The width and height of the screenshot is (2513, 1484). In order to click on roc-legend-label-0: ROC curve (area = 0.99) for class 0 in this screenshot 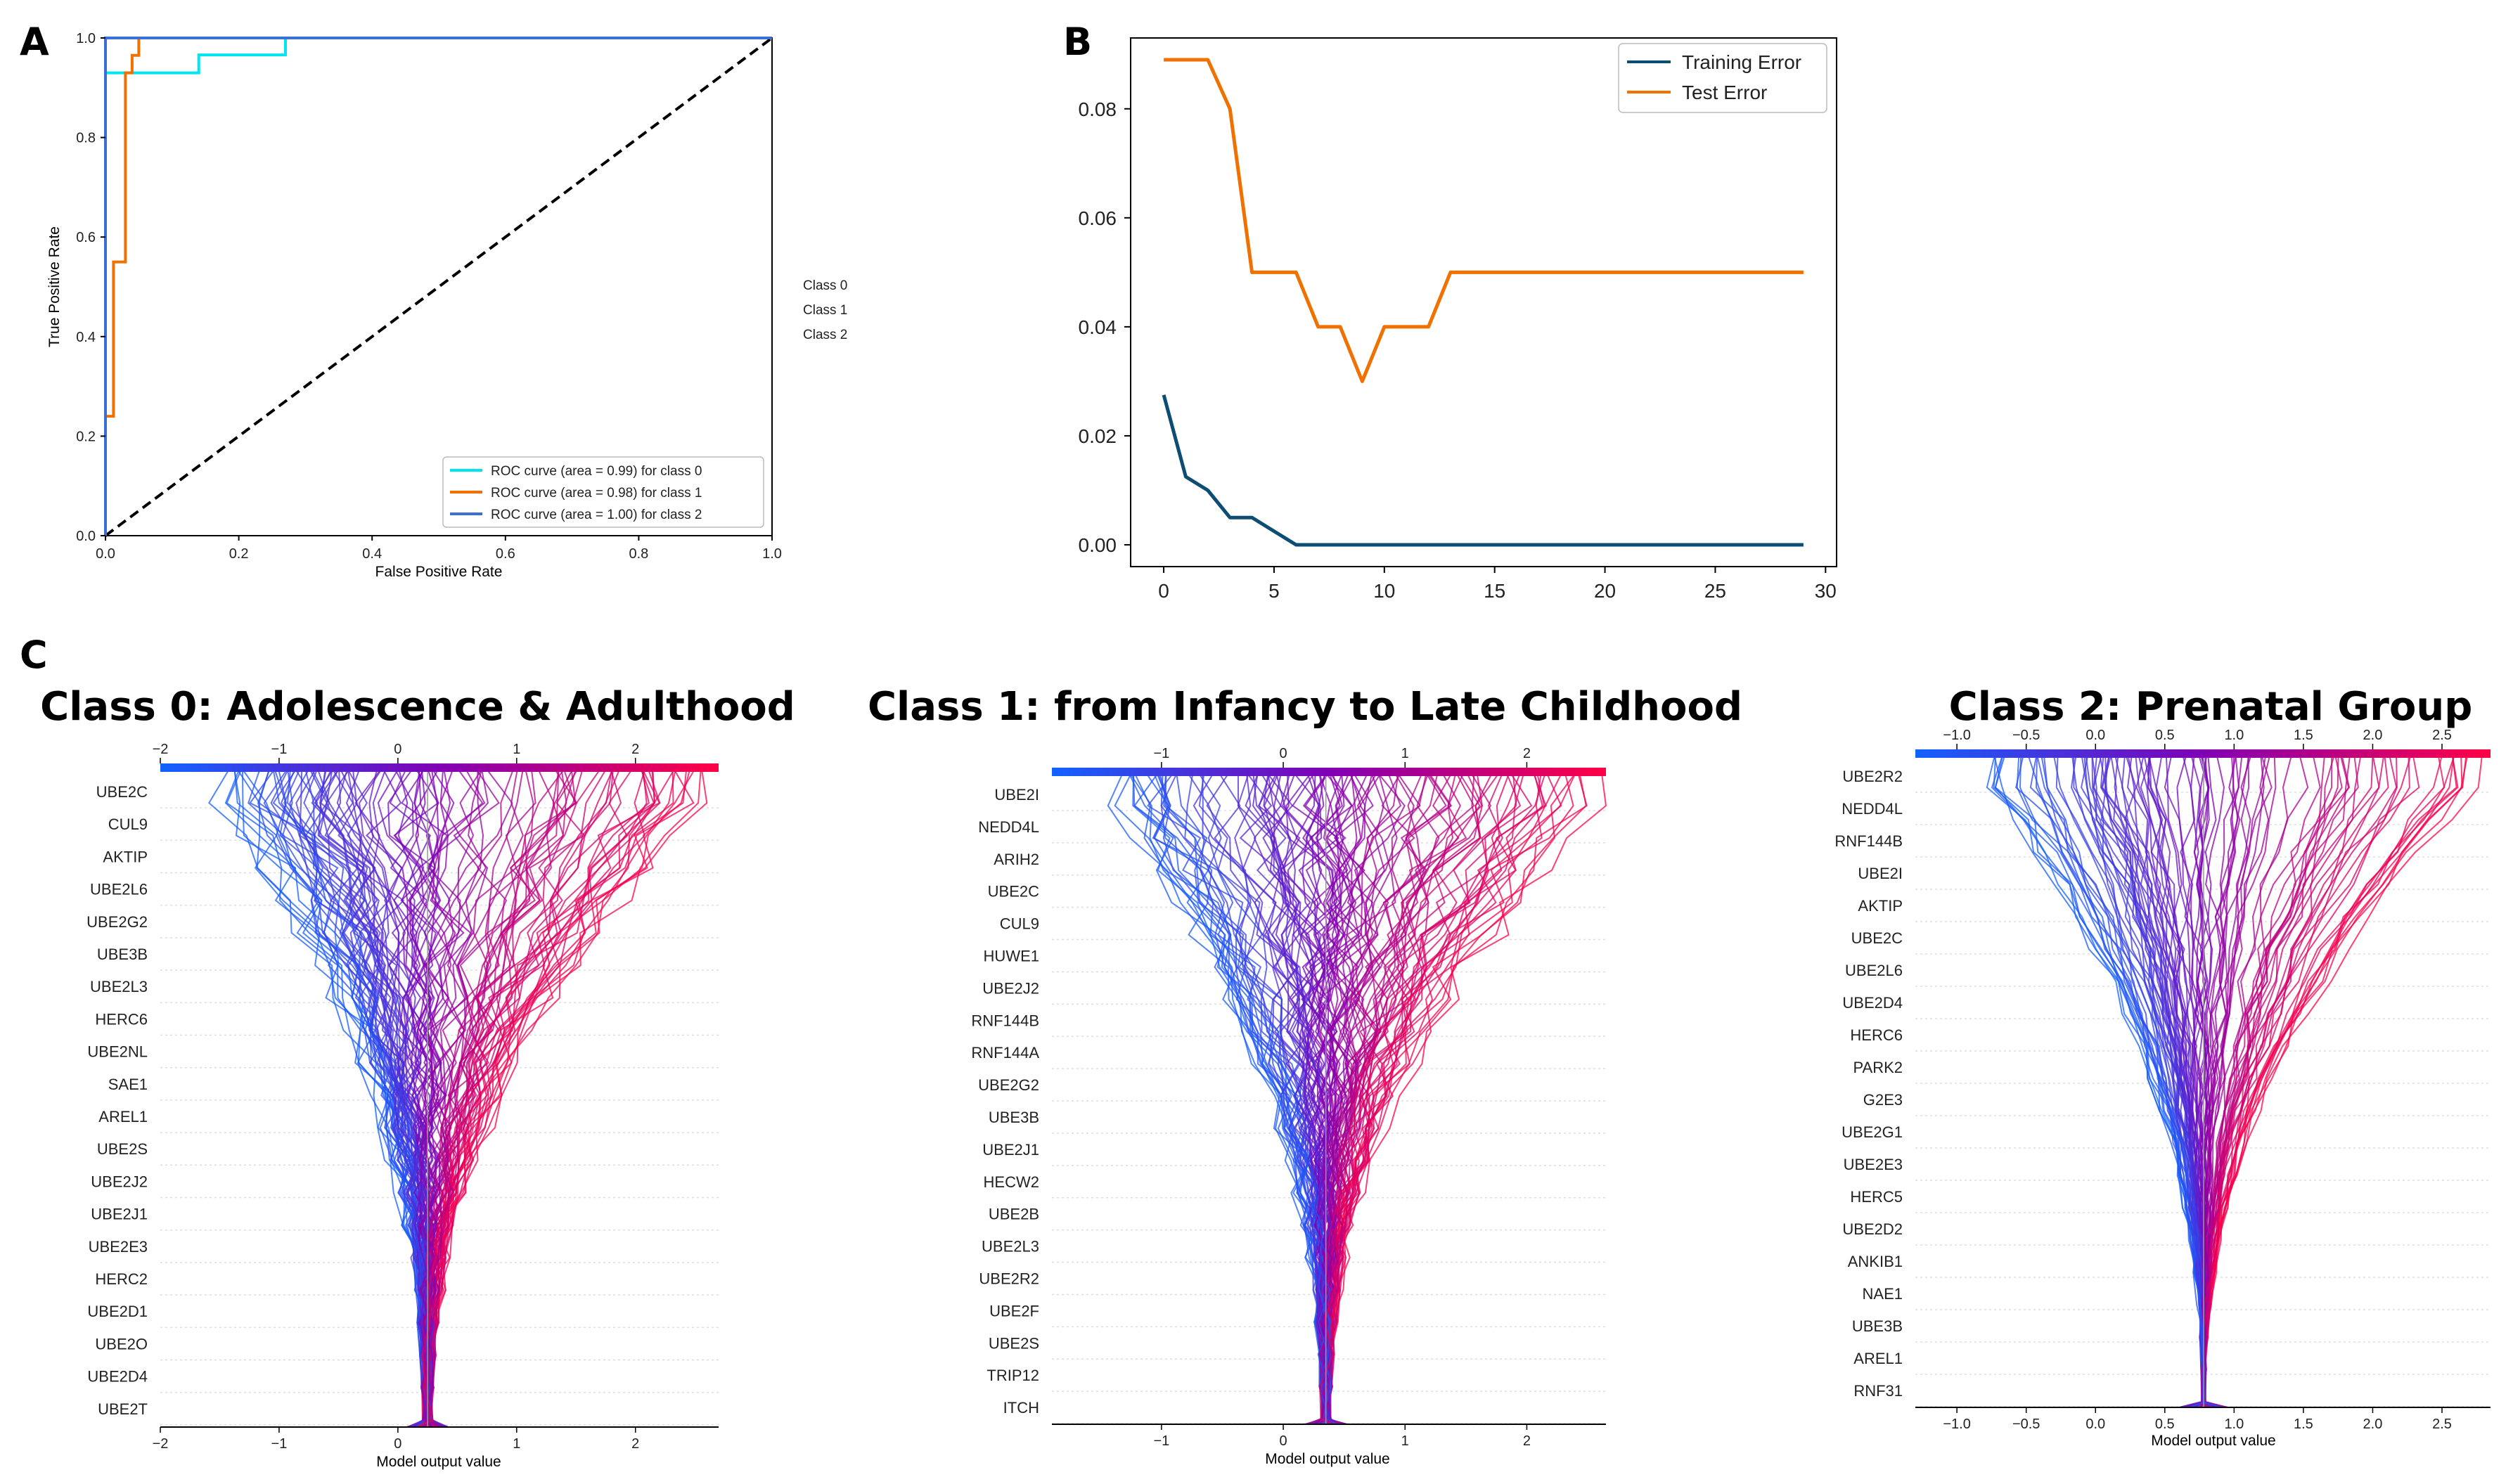, I will do `click(596, 471)`.